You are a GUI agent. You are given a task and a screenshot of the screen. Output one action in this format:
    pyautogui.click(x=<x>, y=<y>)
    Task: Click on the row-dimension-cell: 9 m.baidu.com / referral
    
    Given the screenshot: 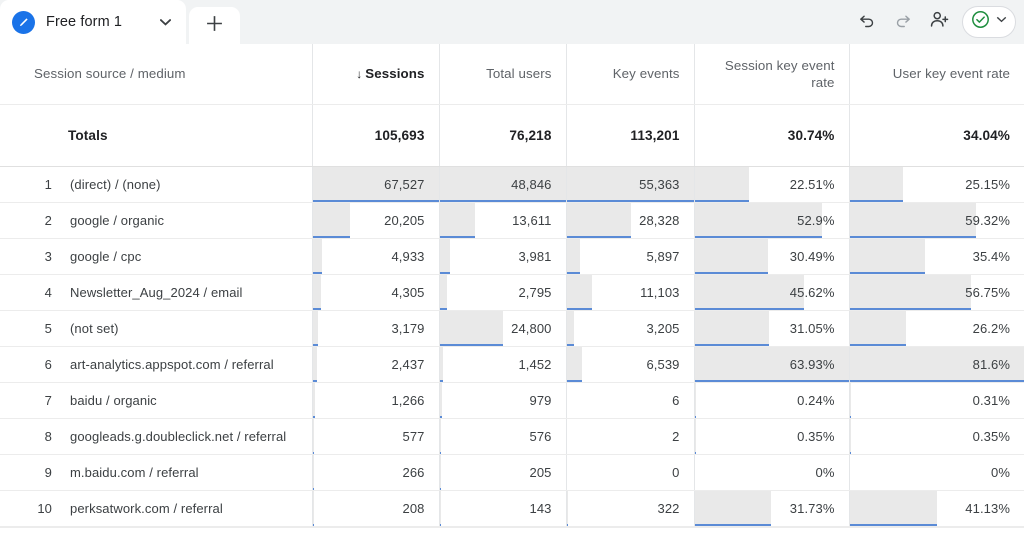 What is the action you would take?
    pyautogui.click(x=156, y=472)
    